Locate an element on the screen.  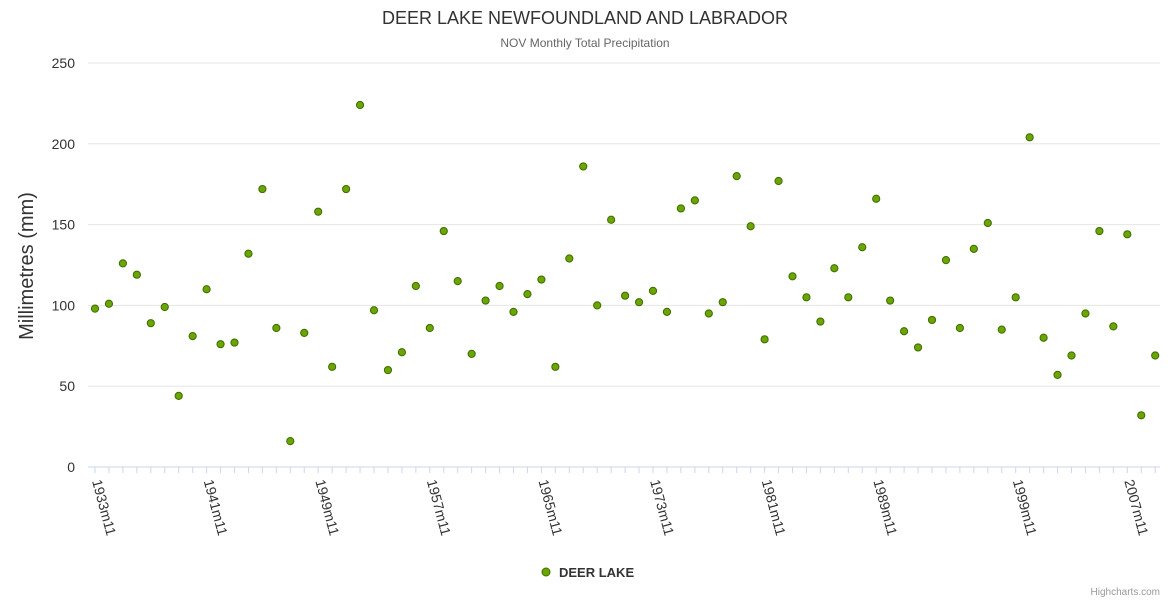
legend-label: DEER LAKE is located at coordinates (596, 572).